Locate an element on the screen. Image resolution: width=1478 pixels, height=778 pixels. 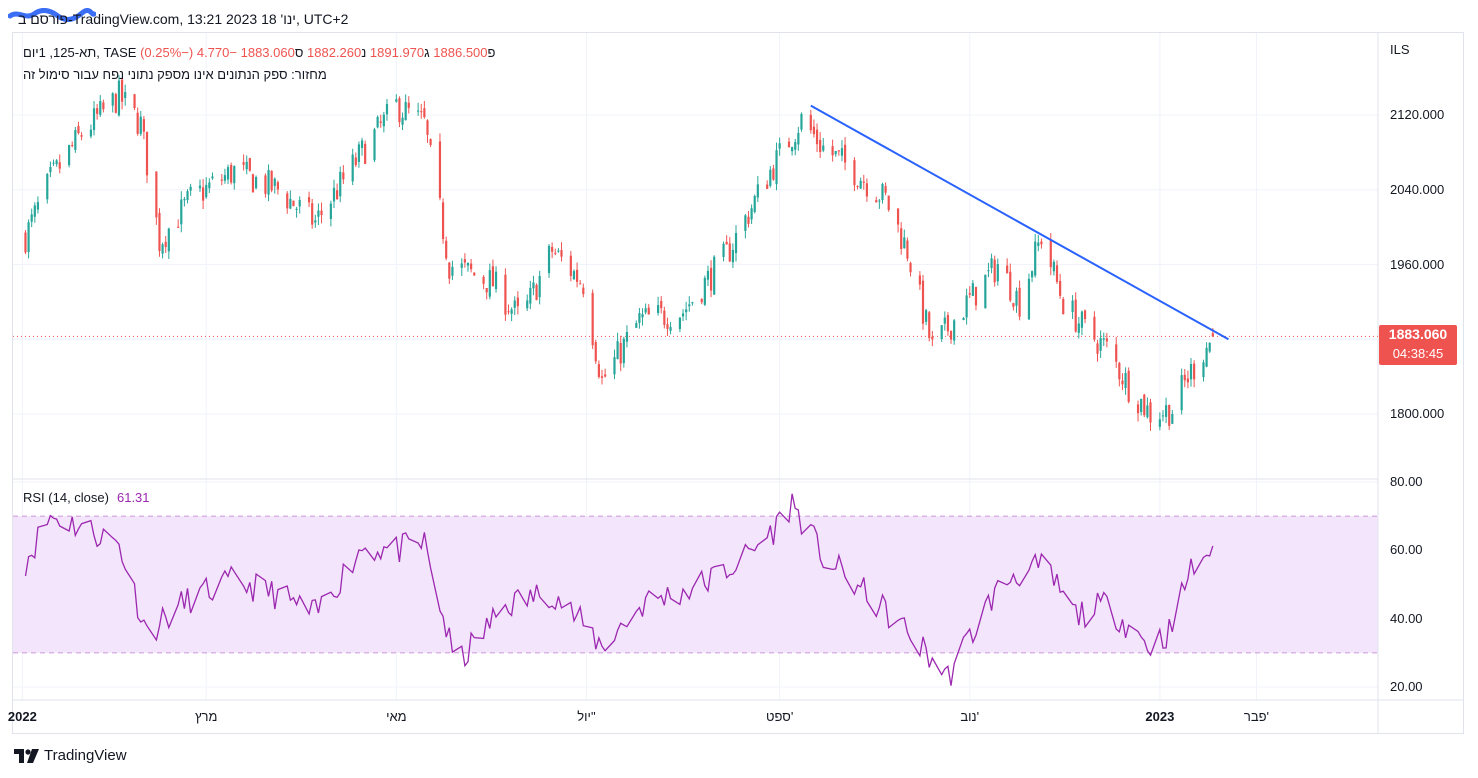
rsi-legend: RSI (14, close) 61.31 is located at coordinates (86, 497).